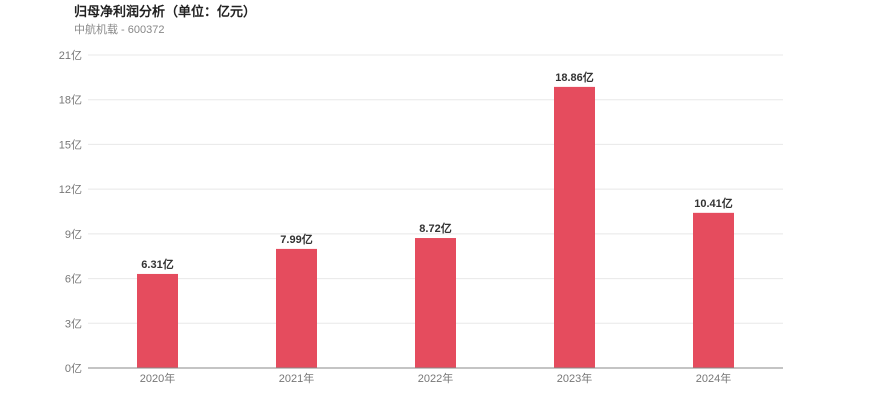 This screenshot has width=870, height=417. What do you see at coordinates (296, 378) in the screenshot?
I see `x-tick-label: 2021年` at bounding box center [296, 378].